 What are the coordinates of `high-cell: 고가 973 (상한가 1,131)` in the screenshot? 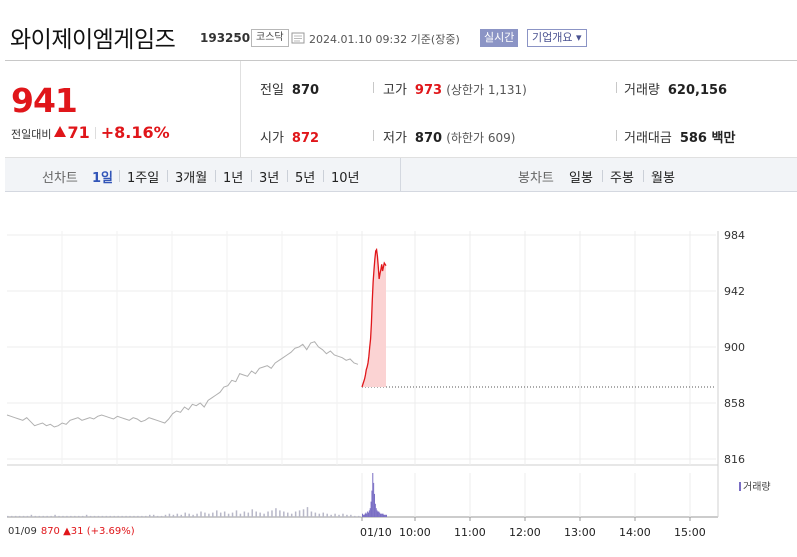 It's located at (455, 88).